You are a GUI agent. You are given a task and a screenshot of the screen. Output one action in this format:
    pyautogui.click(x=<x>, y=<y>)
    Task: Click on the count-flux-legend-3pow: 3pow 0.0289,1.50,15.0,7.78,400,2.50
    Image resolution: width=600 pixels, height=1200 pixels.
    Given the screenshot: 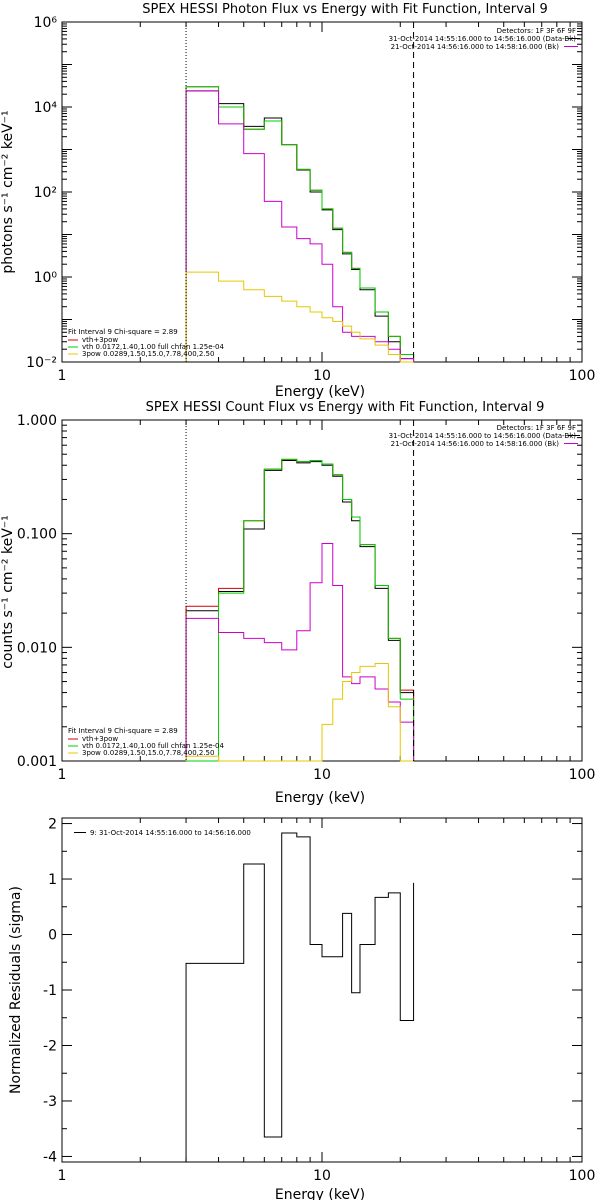 What is the action you would take?
    pyautogui.click(x=148, y=753)
    